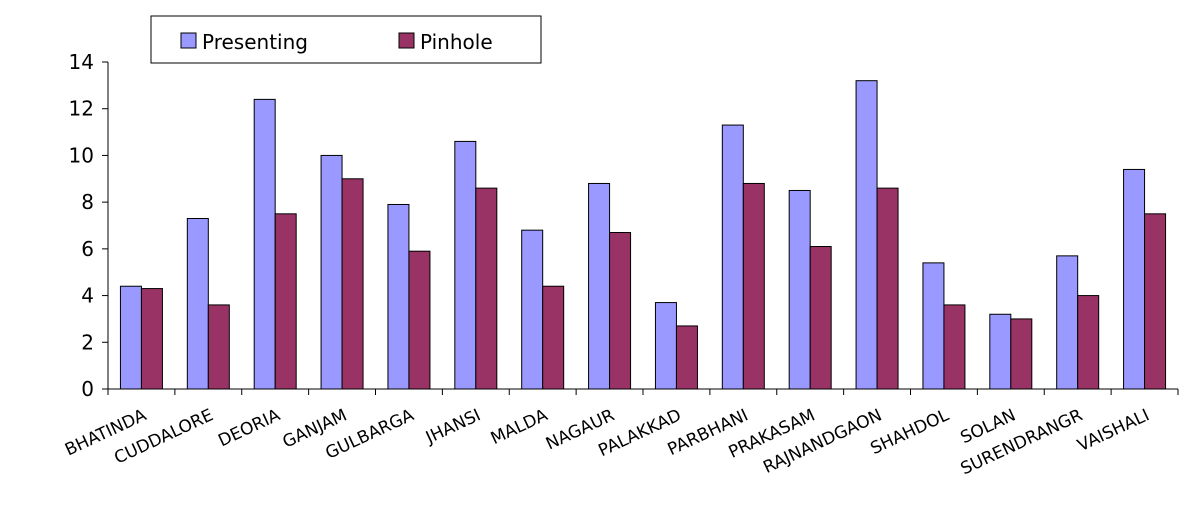  I want to click on bar-pinhole-deoria, so click(285, 301).